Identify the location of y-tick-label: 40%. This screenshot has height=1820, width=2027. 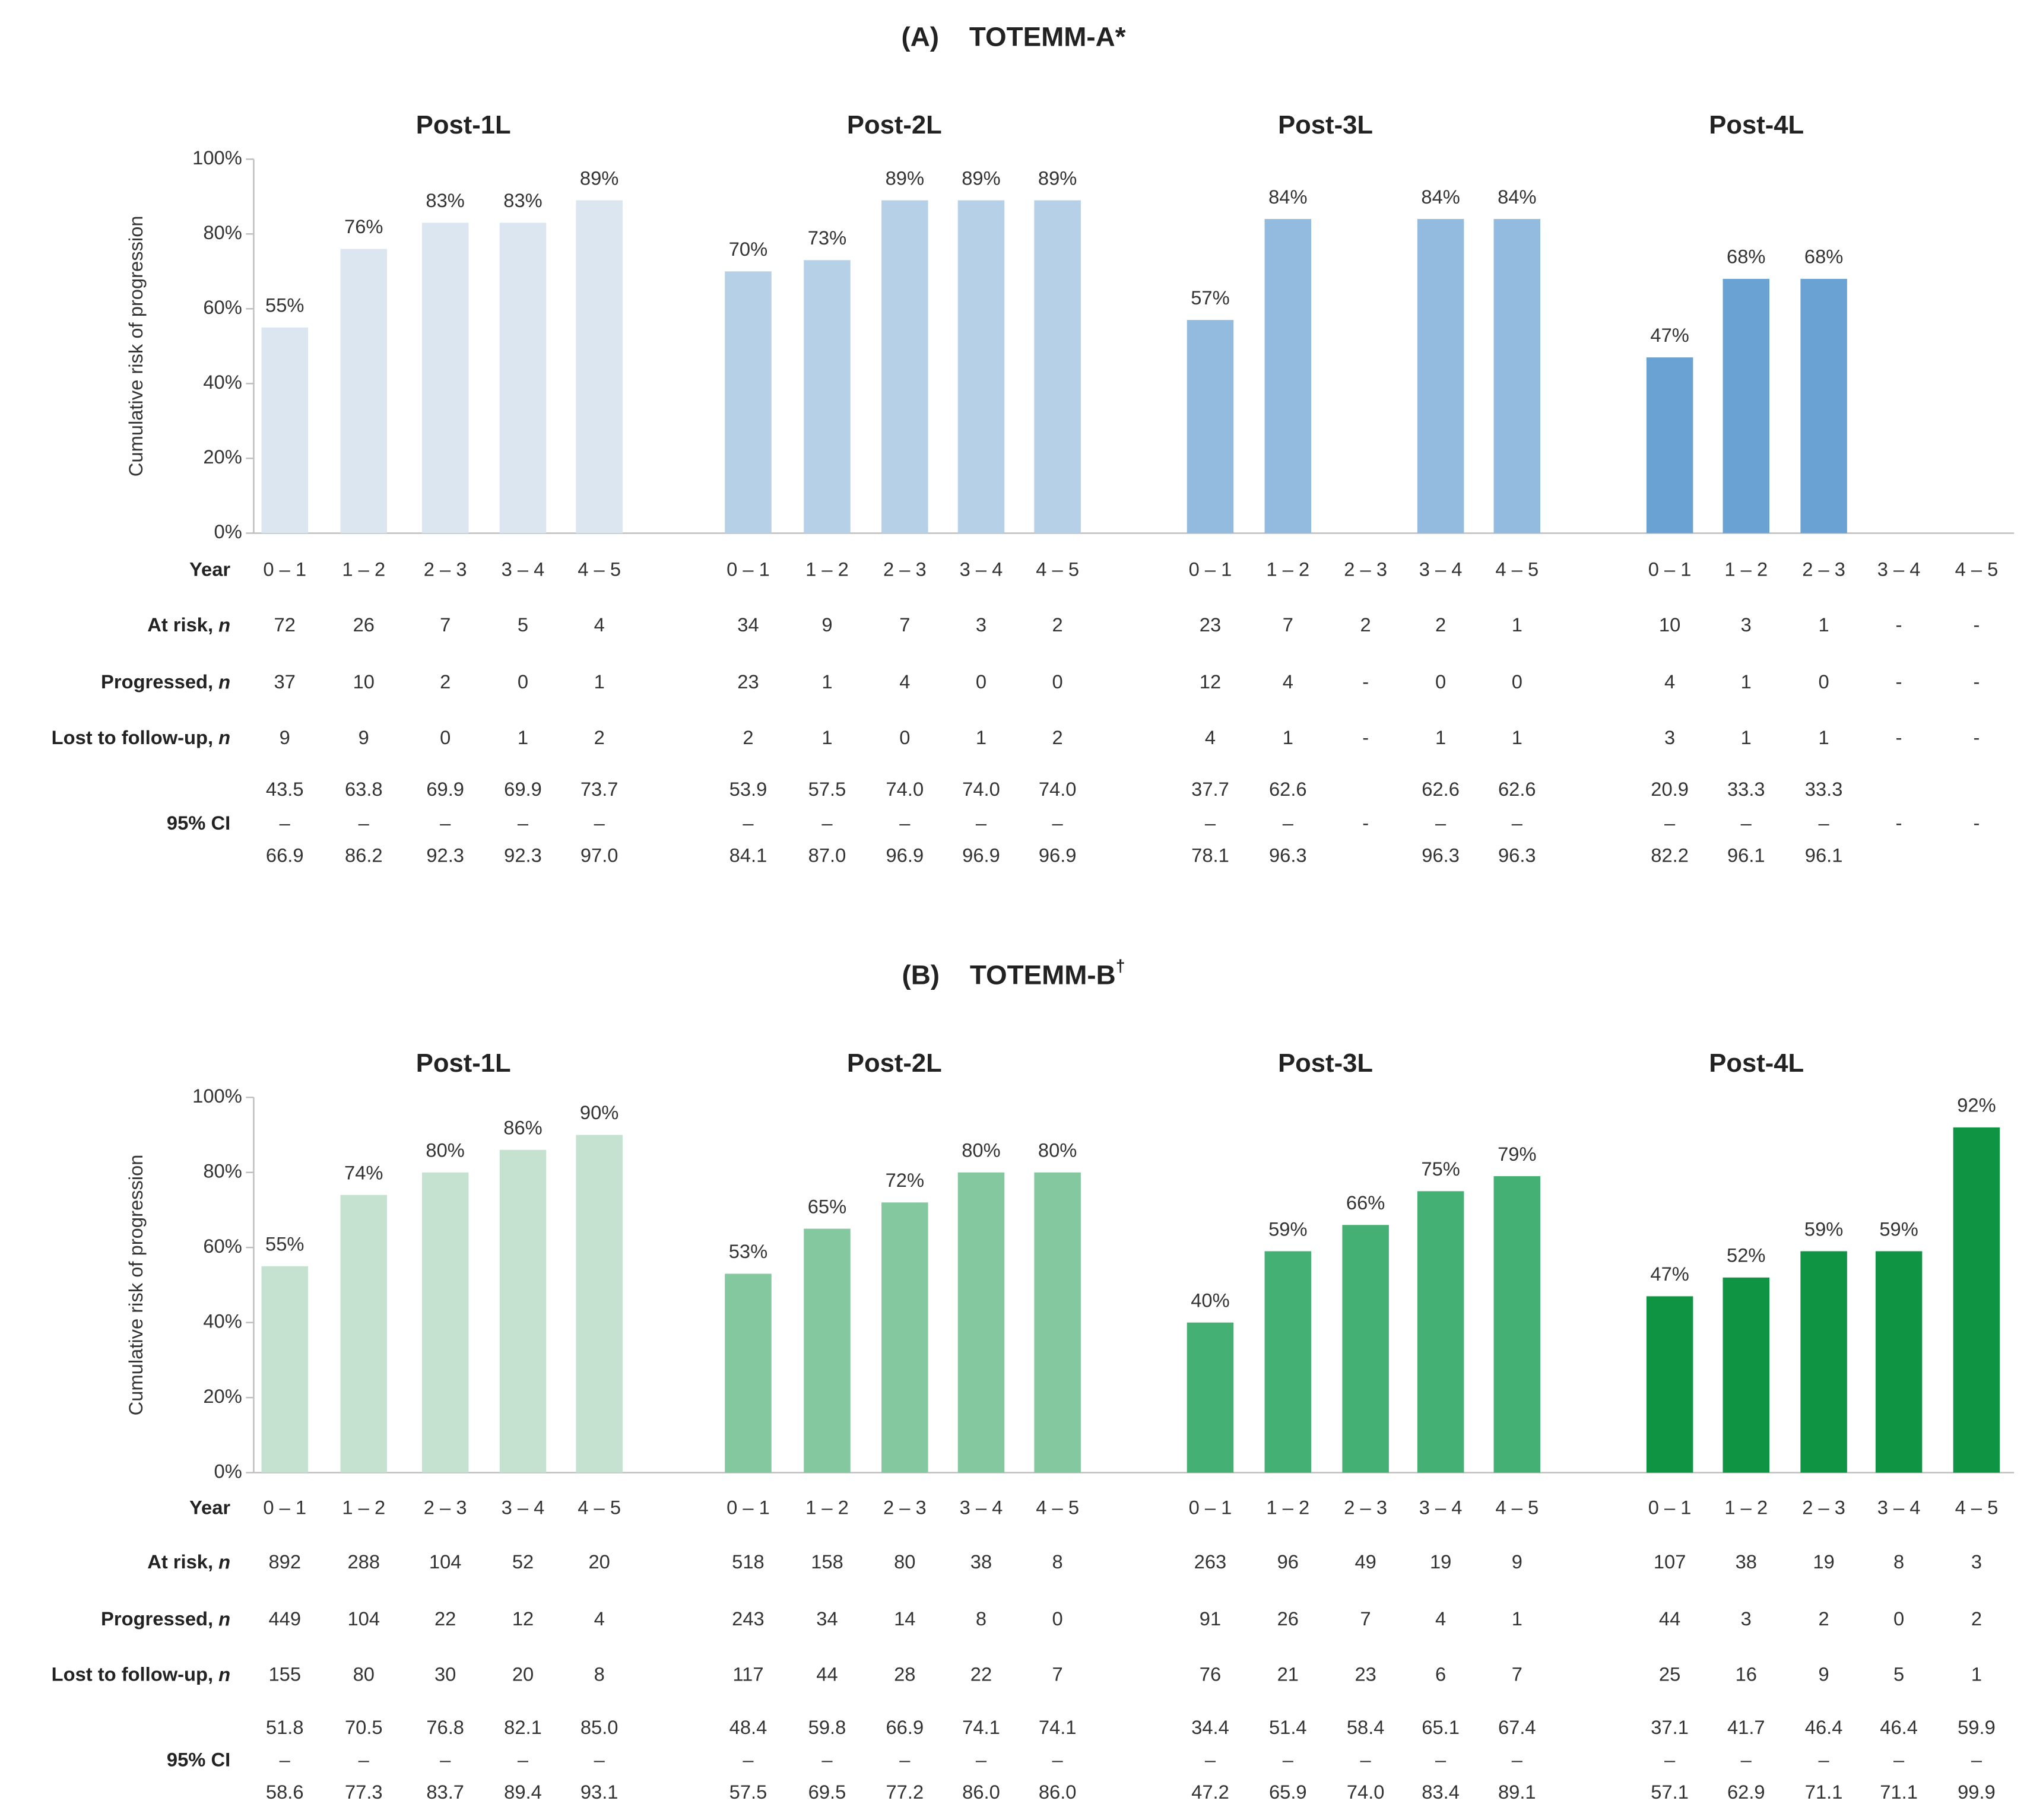
(222, 382).